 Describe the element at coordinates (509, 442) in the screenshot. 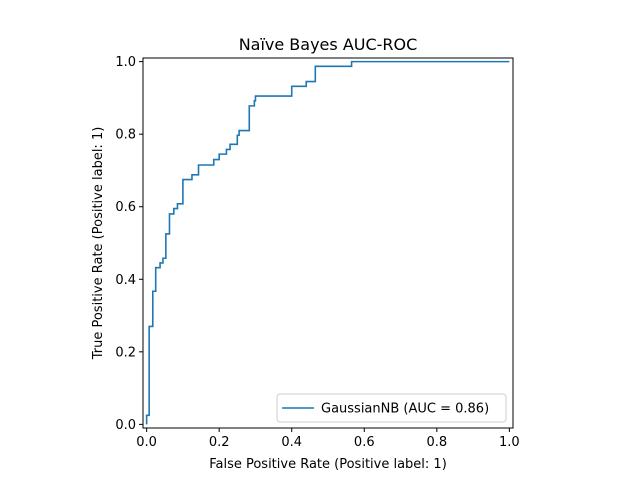

I see `x-tick-label: 1.0` at that location.